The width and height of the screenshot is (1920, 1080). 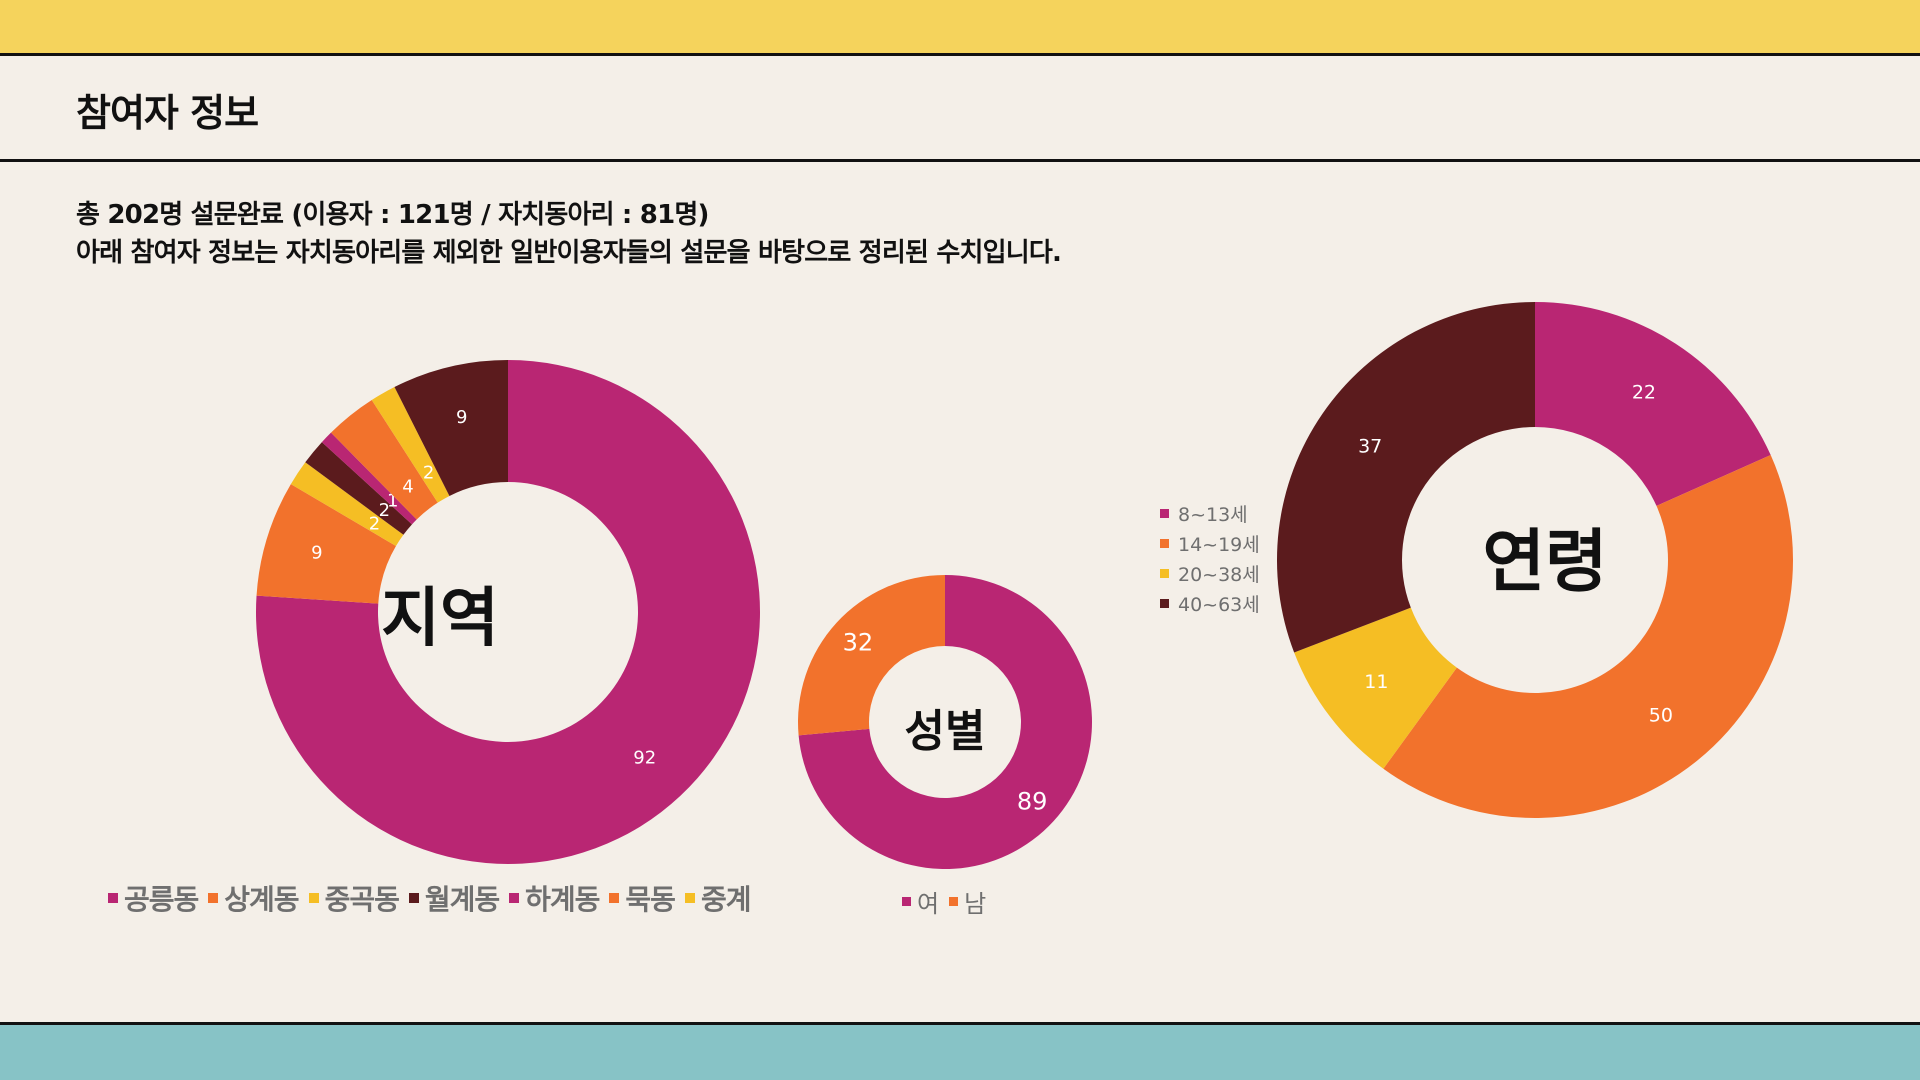 What do you see at coordinates (1370, 447) in the screenshot?
I see `age-data-label-3: 37` at bounding box center [1370, 447].